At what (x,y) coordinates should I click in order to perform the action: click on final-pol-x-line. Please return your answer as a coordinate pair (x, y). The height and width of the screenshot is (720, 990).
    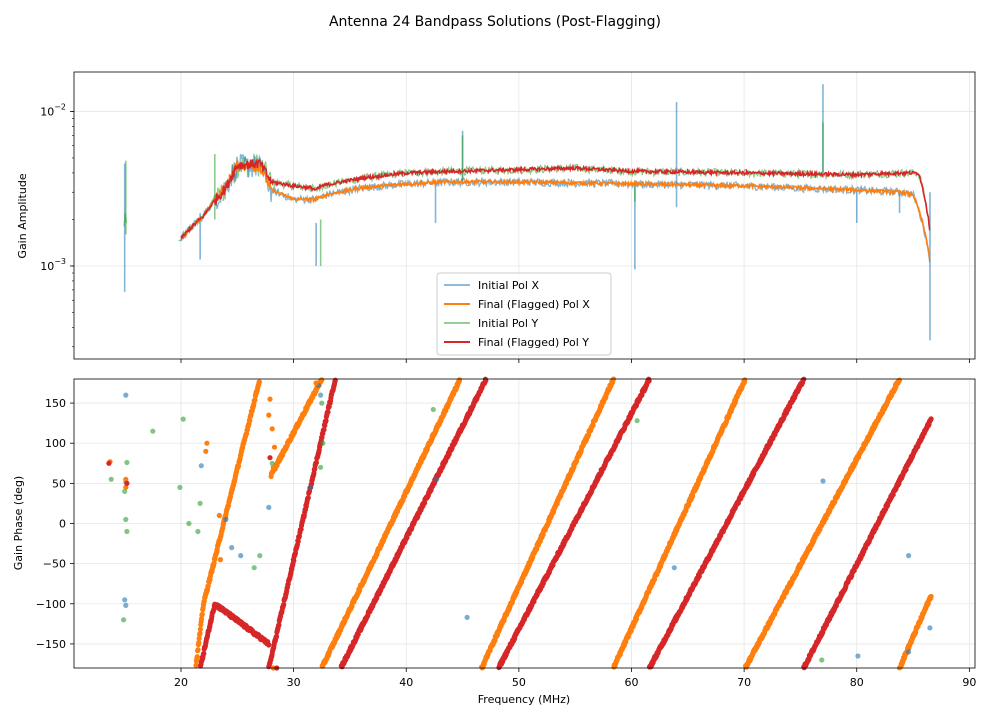
    Looking at the image, I should click on (555, 210).